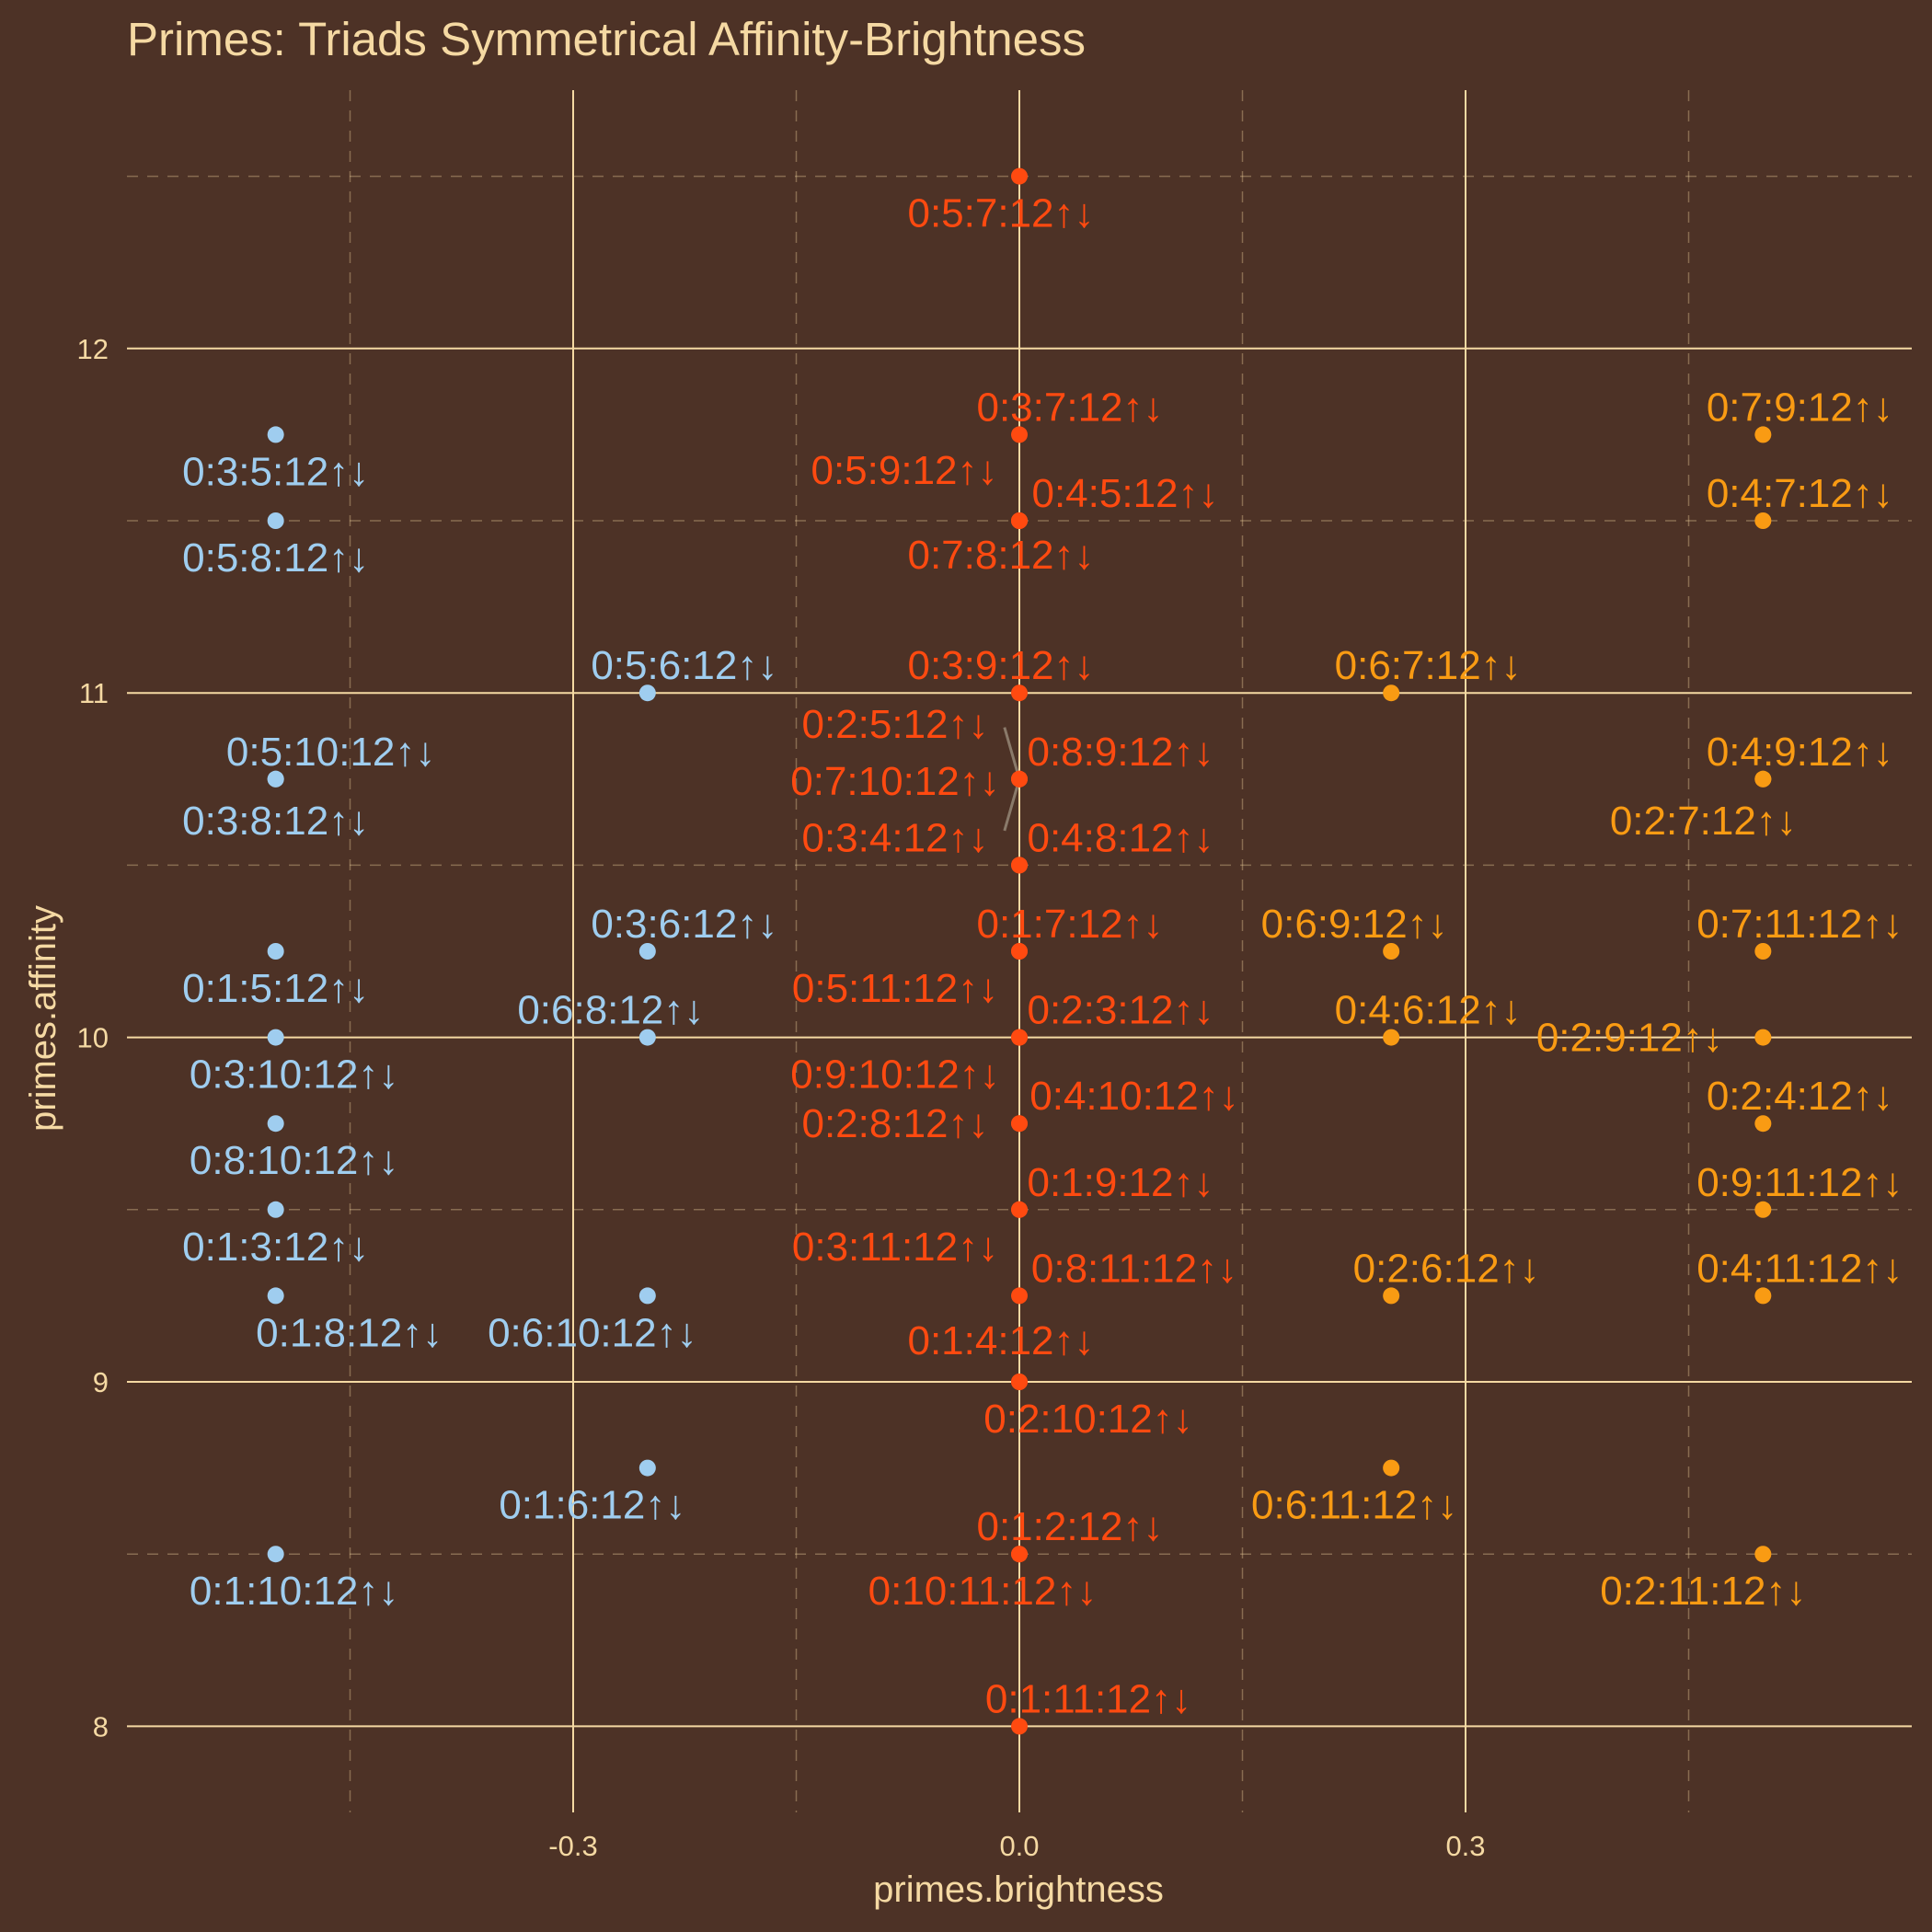  I want to click on data-label: 0:6:10:12↑↓, so click(592, 1332).